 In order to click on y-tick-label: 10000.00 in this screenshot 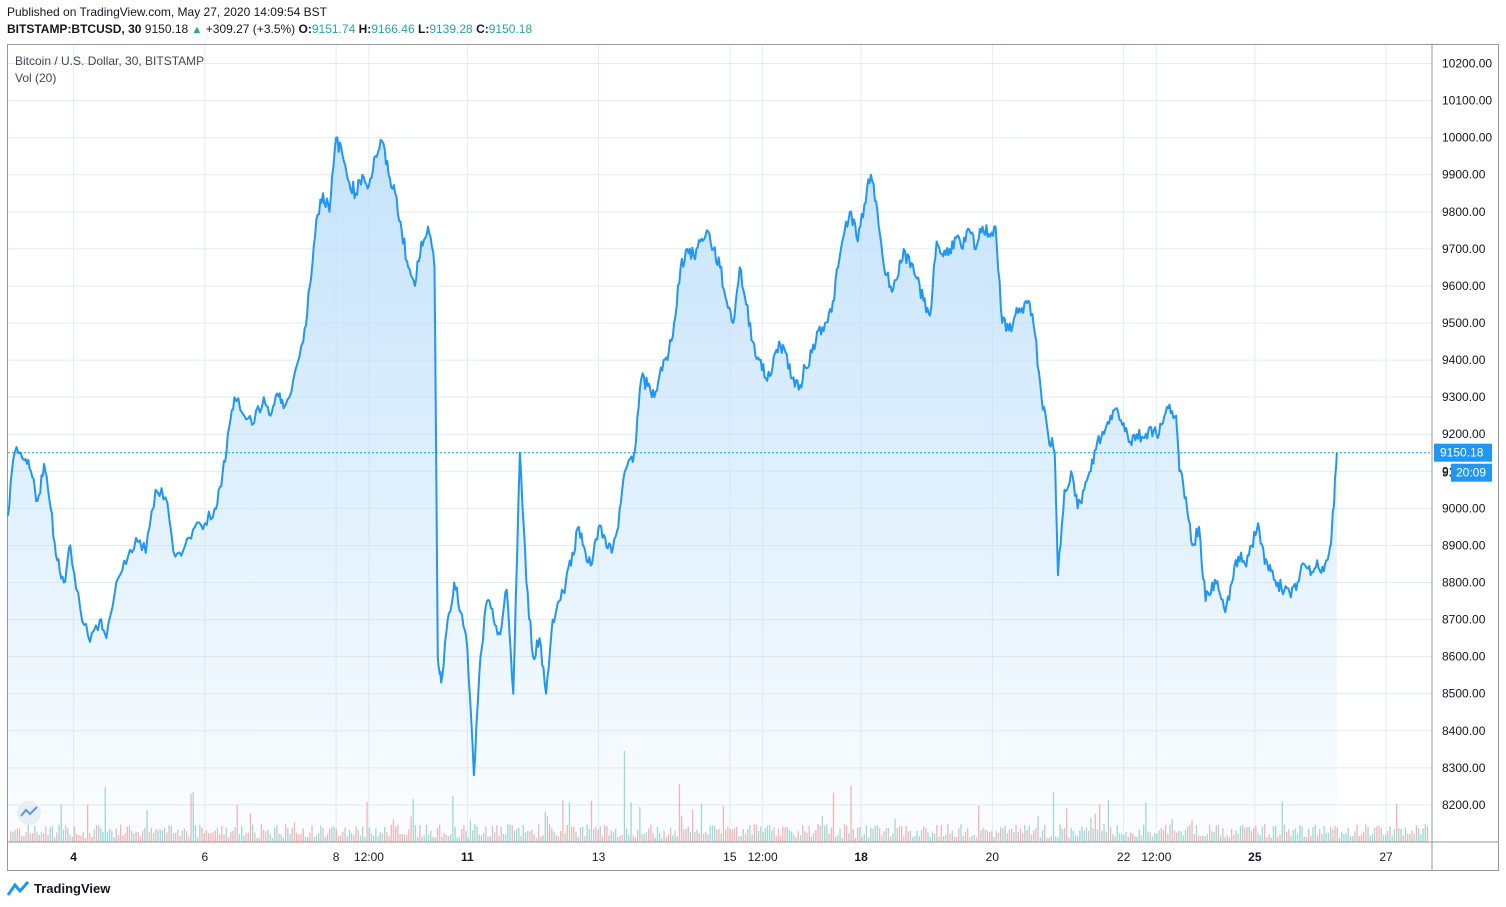, I will do `click(1467, 138)`.